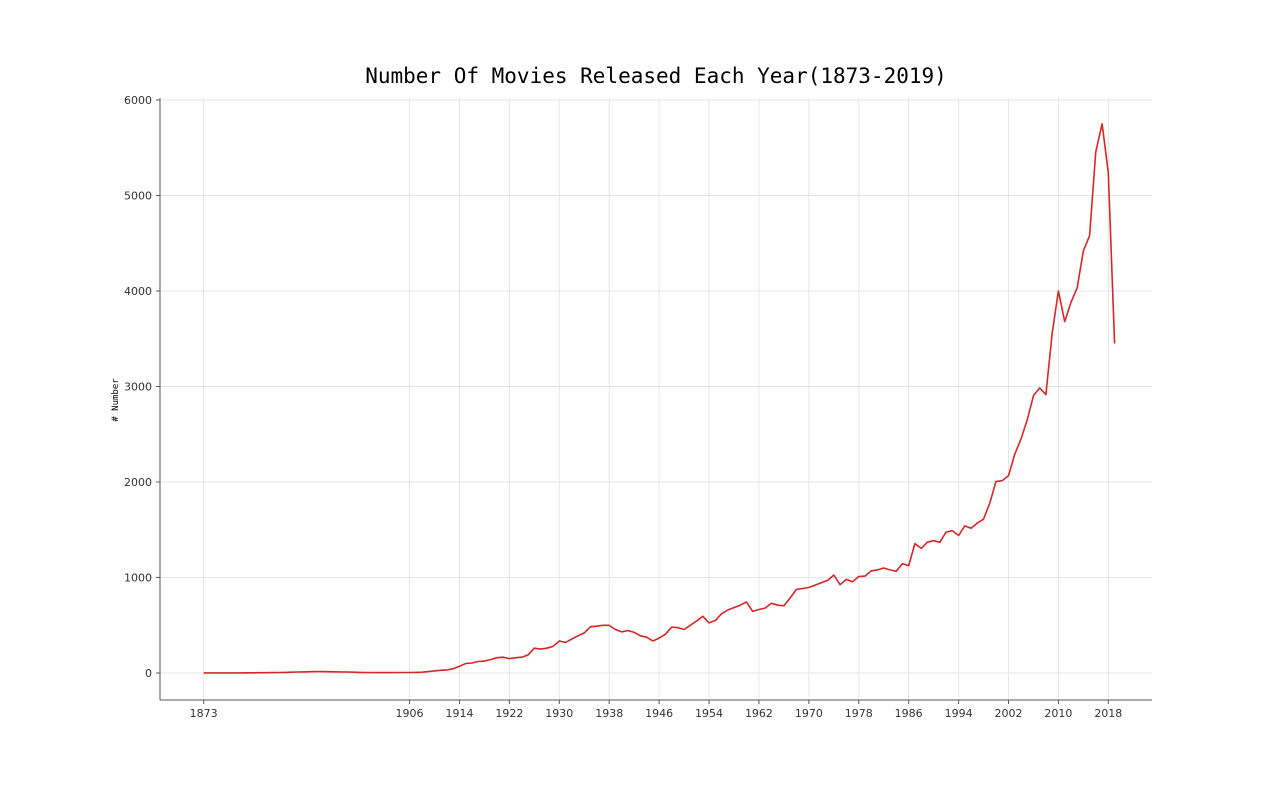  Describe the element at coordinates (1009, 713) in the screenshot. I see `x-tick-label: 2002` at that location.